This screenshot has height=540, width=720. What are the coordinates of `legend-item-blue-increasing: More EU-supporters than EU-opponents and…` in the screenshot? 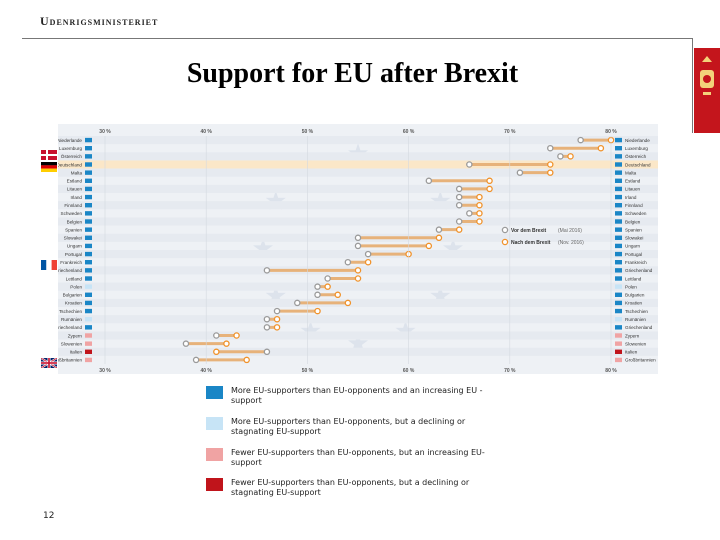 It's located at (356, 400).